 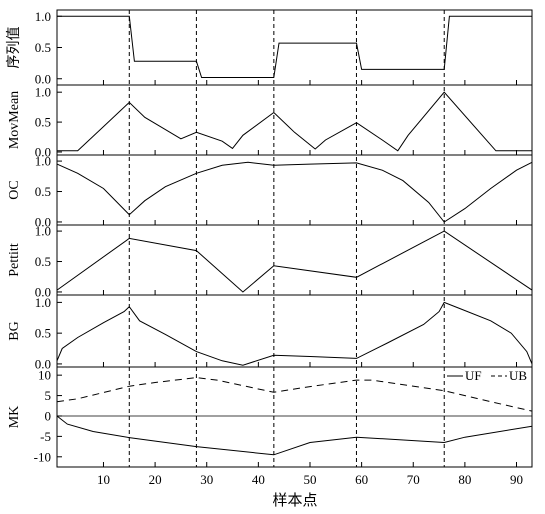 What do you see at coordinates (44, 375) in the screenshot?
I see `y-tick-label: 10` at bounding box center [44, 375].